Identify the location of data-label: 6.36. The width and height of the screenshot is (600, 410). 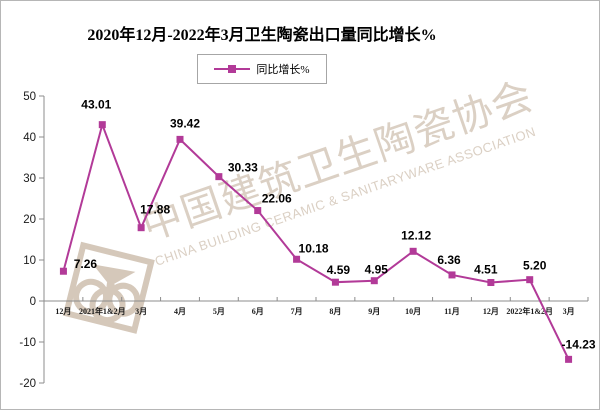
(449, 260).